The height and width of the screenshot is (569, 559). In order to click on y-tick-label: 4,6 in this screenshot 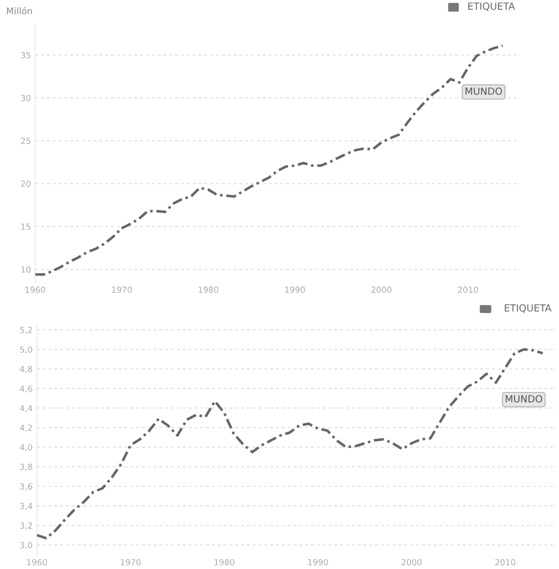, I will do `click(26, 389)`.